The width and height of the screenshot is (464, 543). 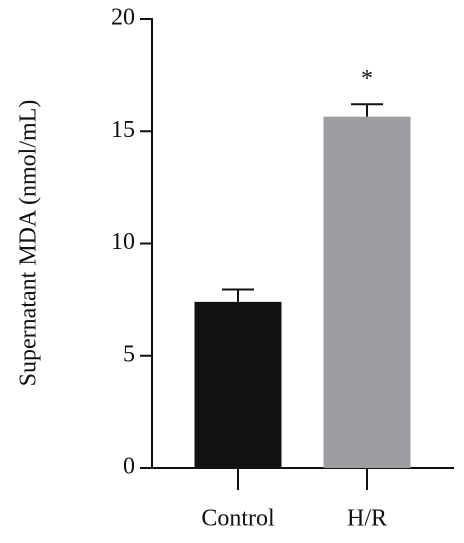 I want to click on y-tick-label: 10, so click(x=123, y=242).